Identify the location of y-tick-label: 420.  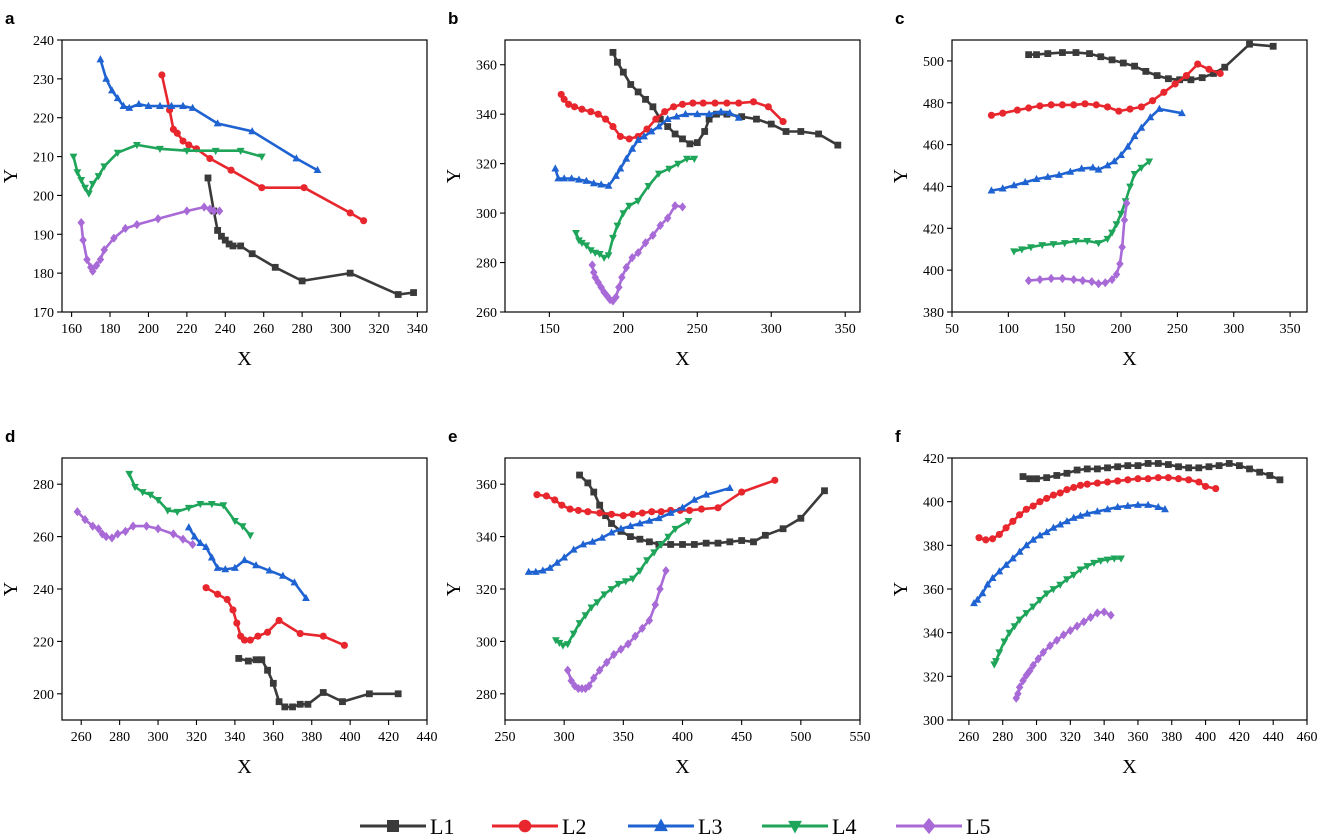
(933, 229).